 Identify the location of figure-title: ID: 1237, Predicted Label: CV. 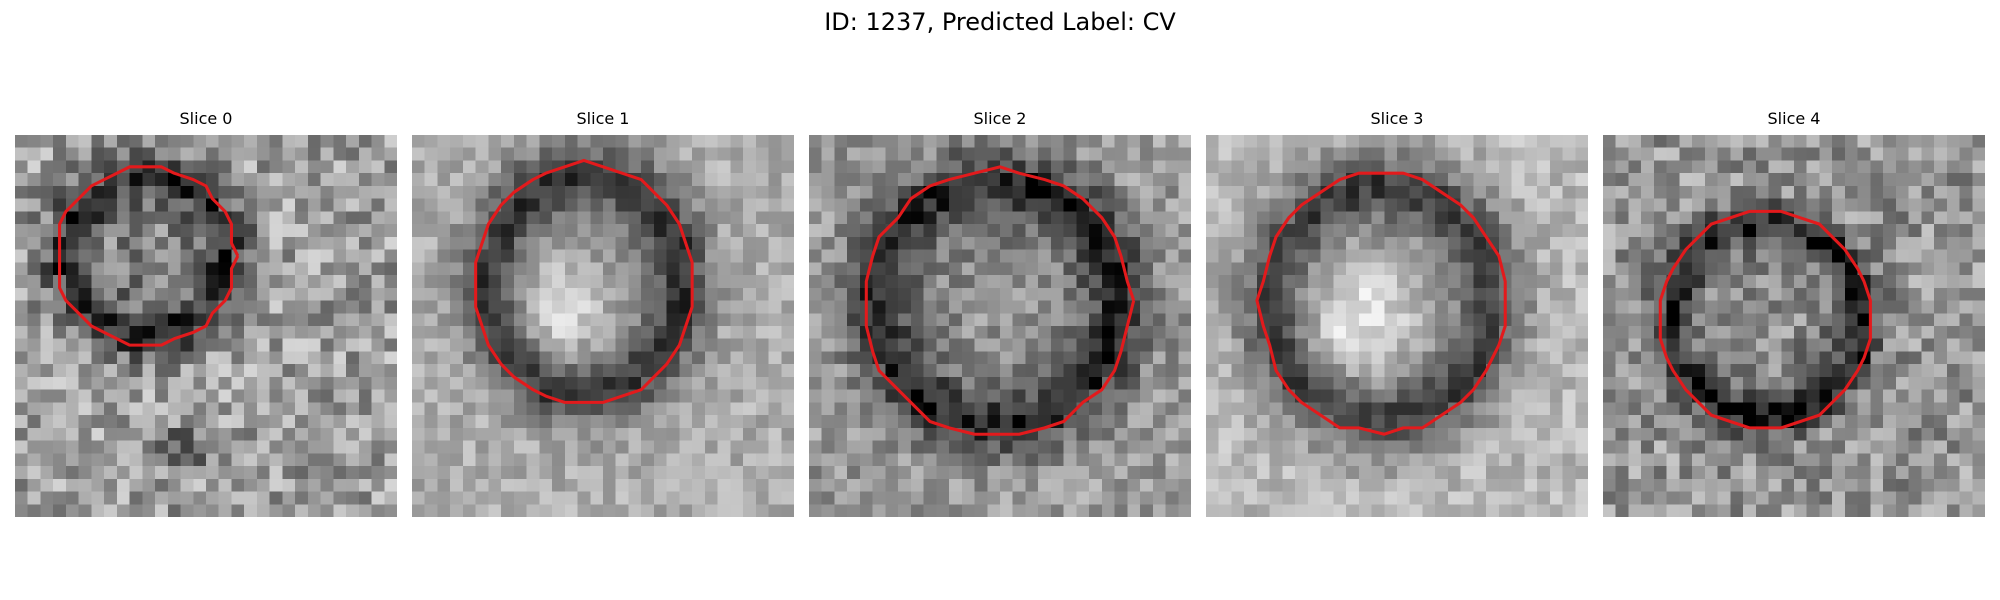
(1000, 22).